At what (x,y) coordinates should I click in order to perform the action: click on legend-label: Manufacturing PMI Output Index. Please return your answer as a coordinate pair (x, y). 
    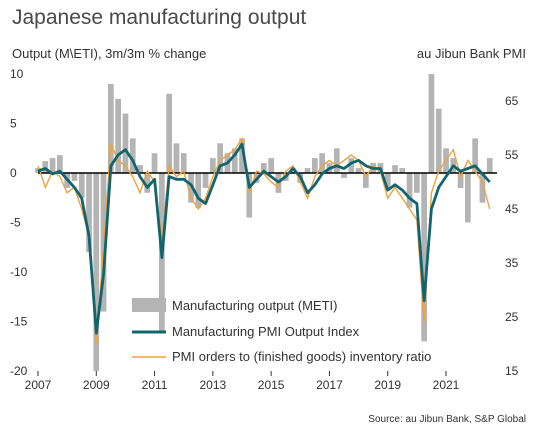
    Looking at the image, I should click on (266, 331).